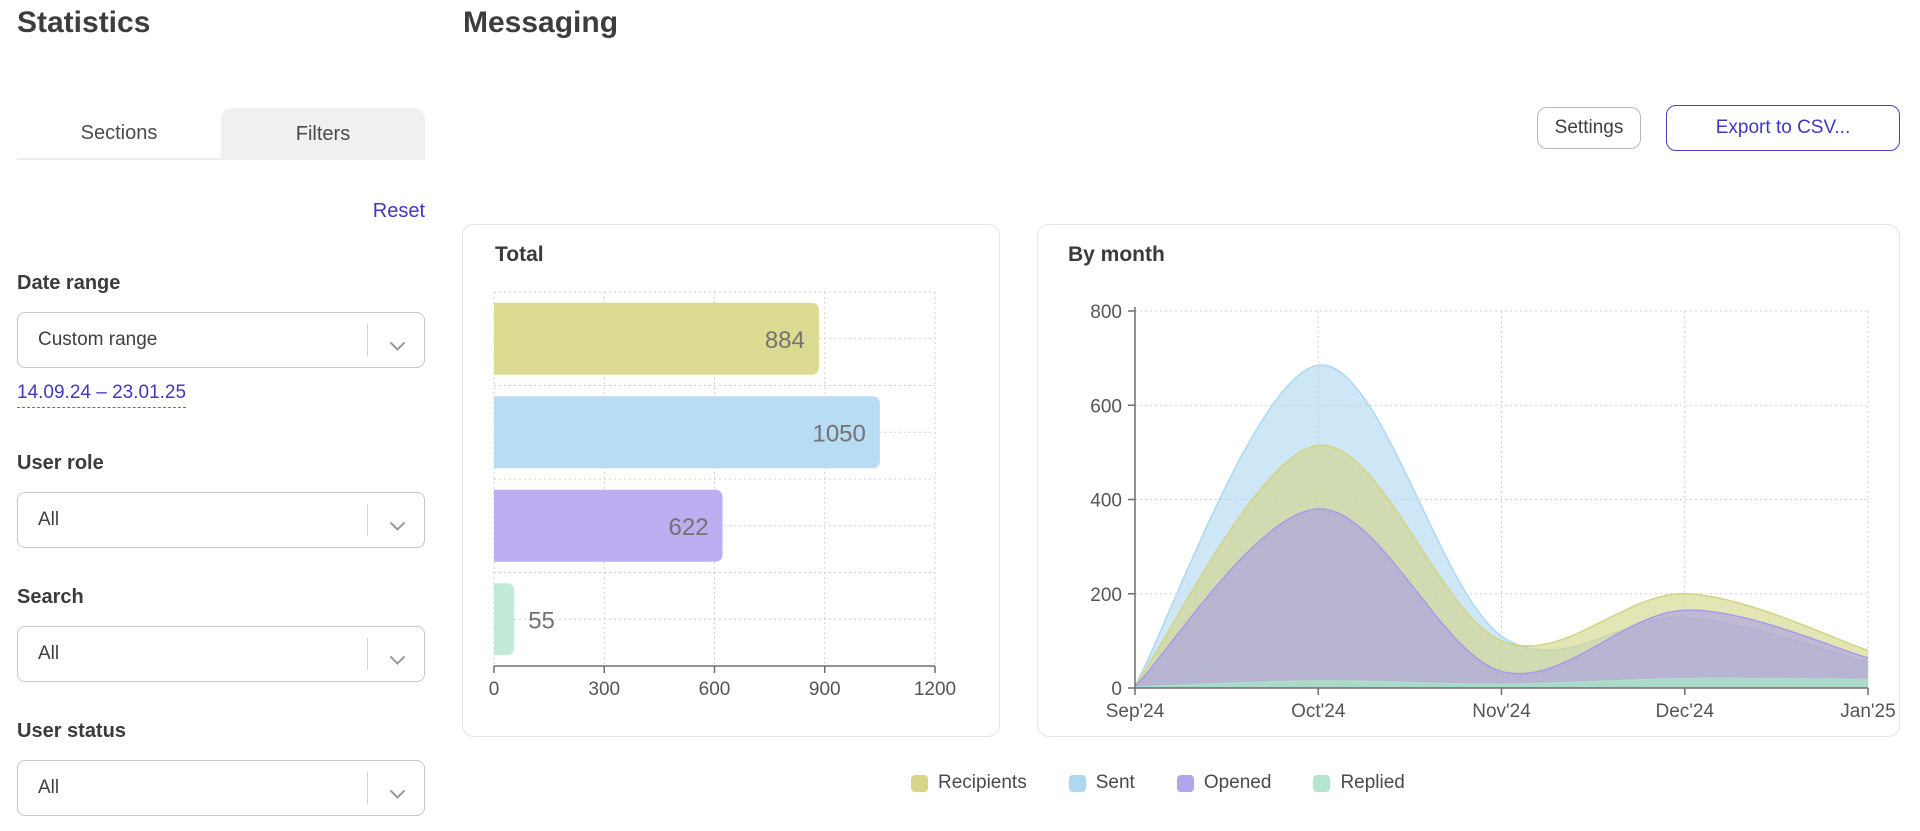 This screenshot has width=1920, height=831. I want to click on svg-text: 800, so click(1106, 312).